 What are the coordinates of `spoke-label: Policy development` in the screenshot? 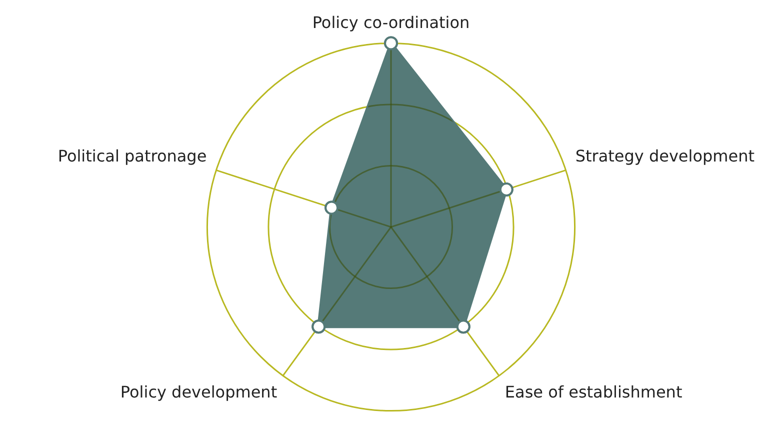 It's located at (199, 392).